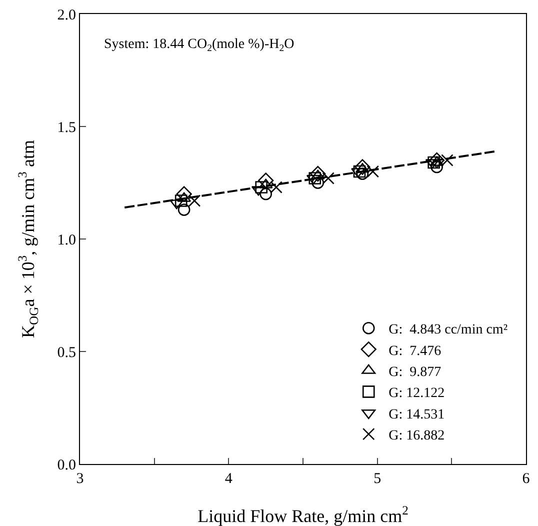 Image resolution: width=538 pixels, height=526 pixels. What do you see at coordinates (66, 352) in the screenshot?
I see `y-tick-label: 0.5` at bounding box center [66, 352].